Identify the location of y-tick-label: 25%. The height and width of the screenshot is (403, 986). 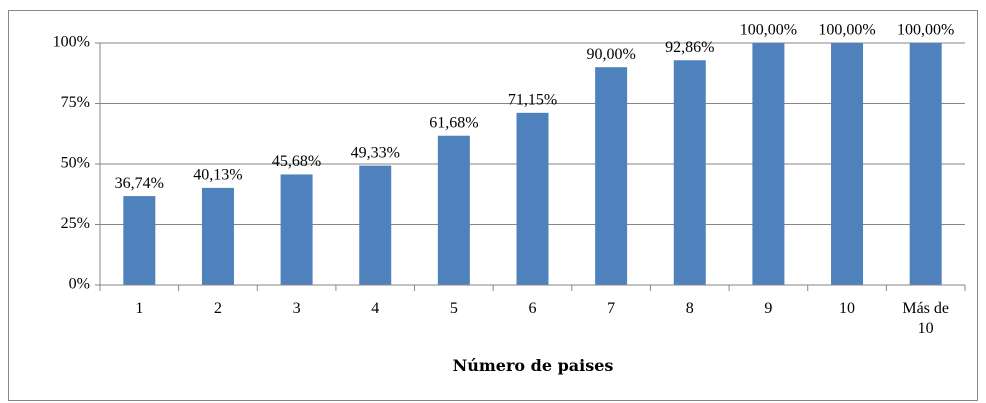
(75, 223).